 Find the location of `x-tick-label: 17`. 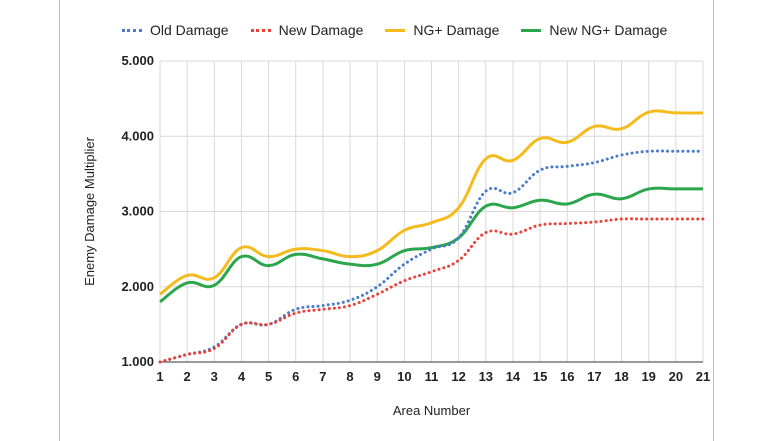

x-tick-label: 17 is located at coordinates (594, 376).